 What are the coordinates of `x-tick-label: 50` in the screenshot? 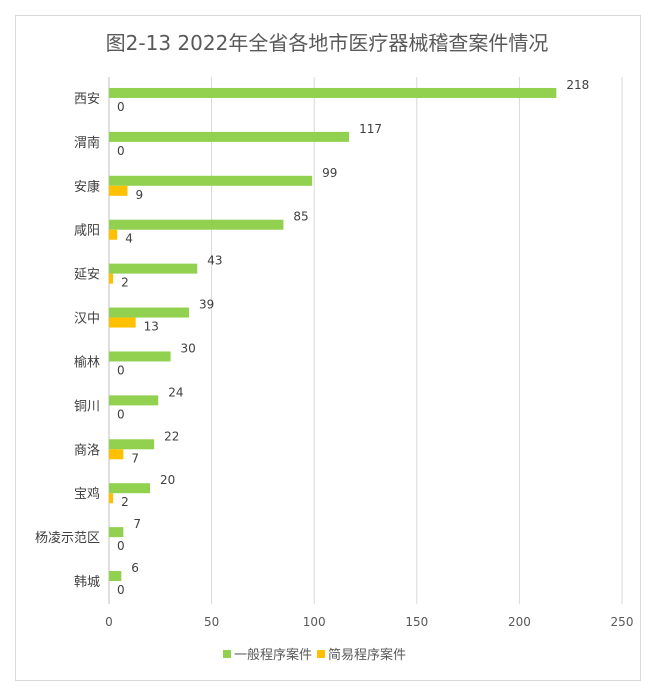 It's located at (211, 622).